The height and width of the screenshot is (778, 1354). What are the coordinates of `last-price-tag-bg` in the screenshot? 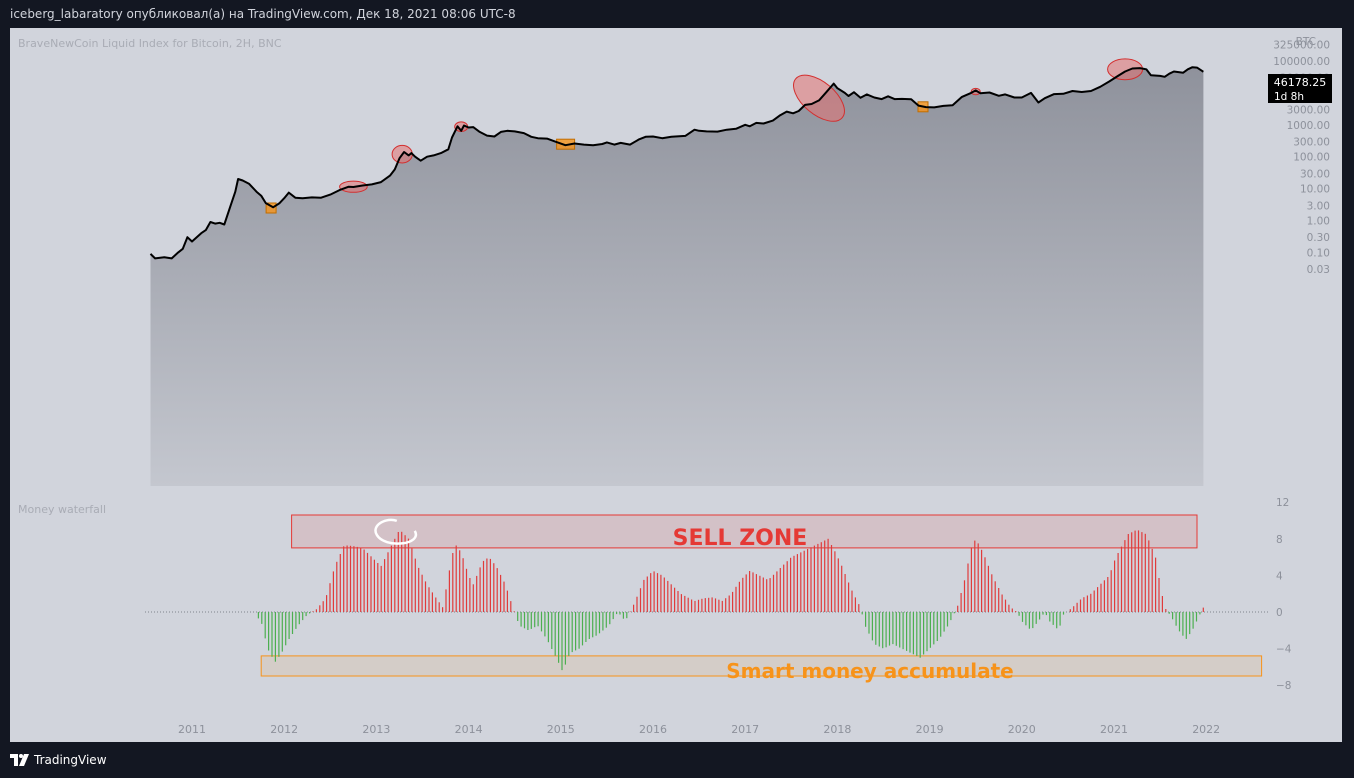 It's located at (1300, 88).